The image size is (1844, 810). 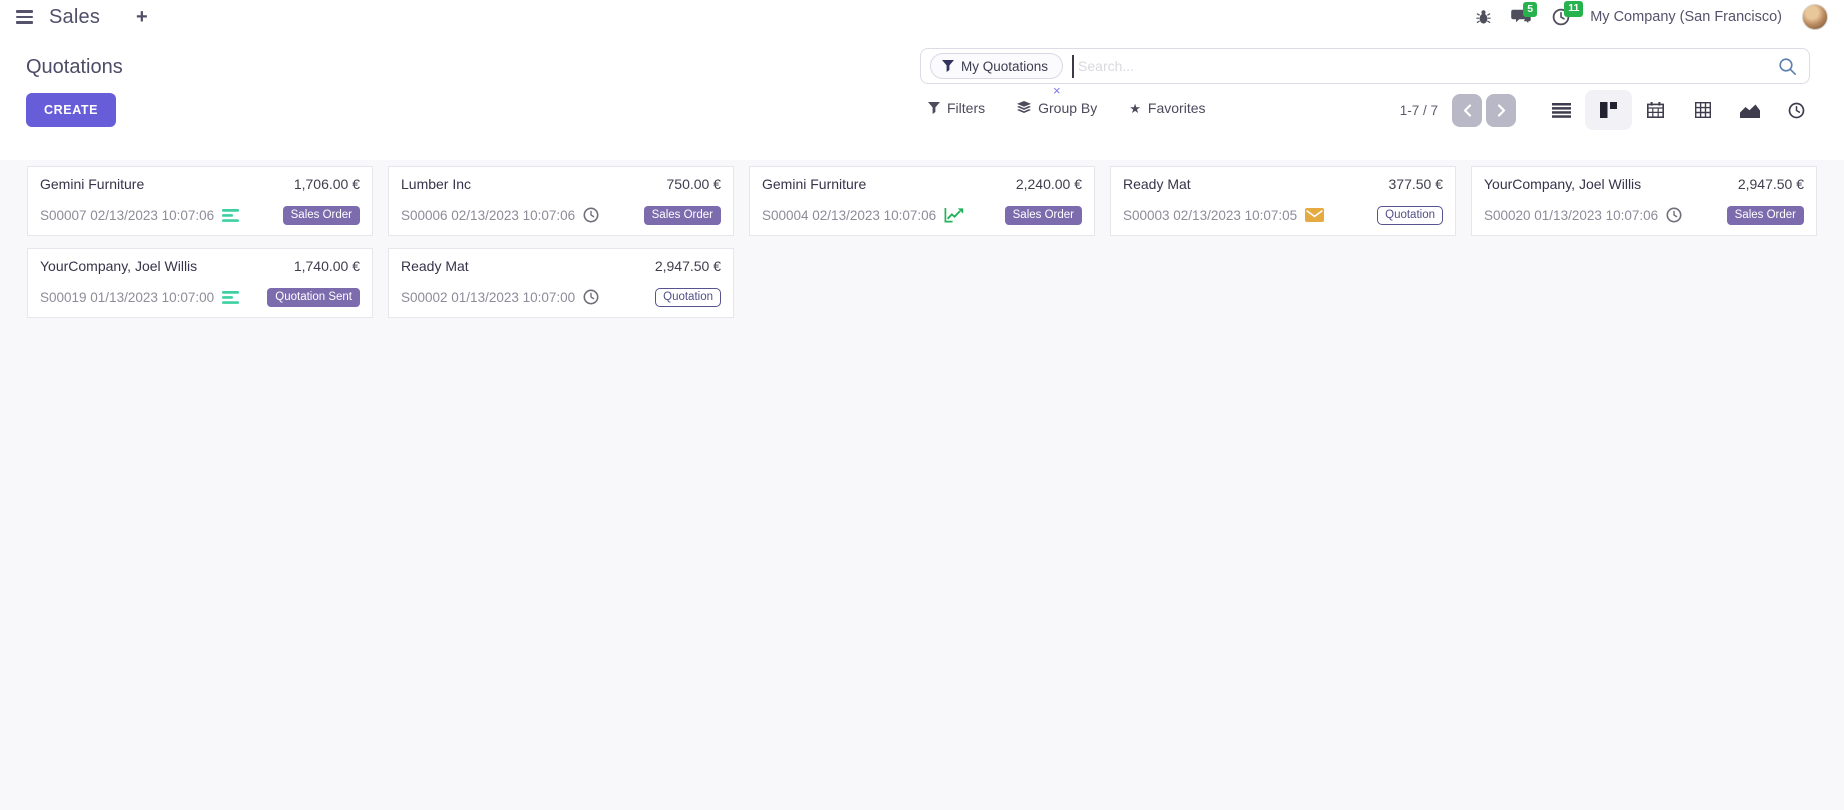 I want to click on view-list-button, so click(x=1561, y=110).